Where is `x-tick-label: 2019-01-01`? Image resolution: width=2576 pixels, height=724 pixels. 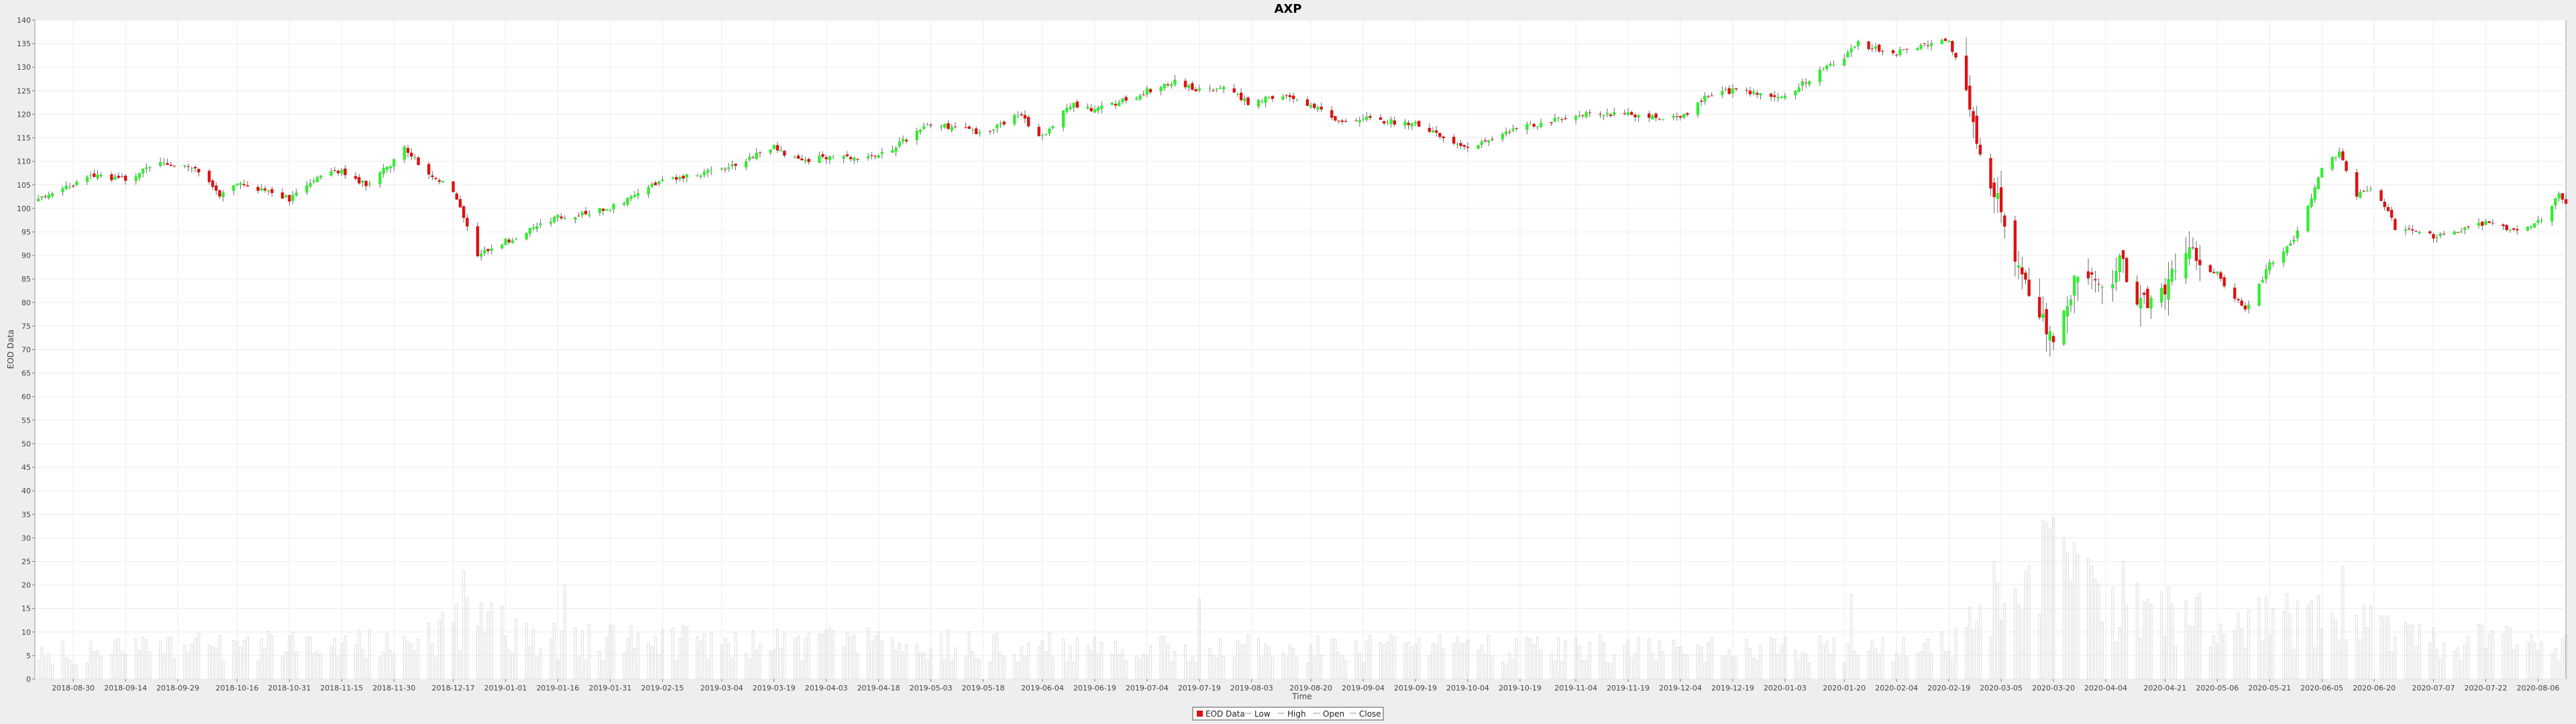 x-tick-label: 2019-01-01 is located at coordinates (505, 688).